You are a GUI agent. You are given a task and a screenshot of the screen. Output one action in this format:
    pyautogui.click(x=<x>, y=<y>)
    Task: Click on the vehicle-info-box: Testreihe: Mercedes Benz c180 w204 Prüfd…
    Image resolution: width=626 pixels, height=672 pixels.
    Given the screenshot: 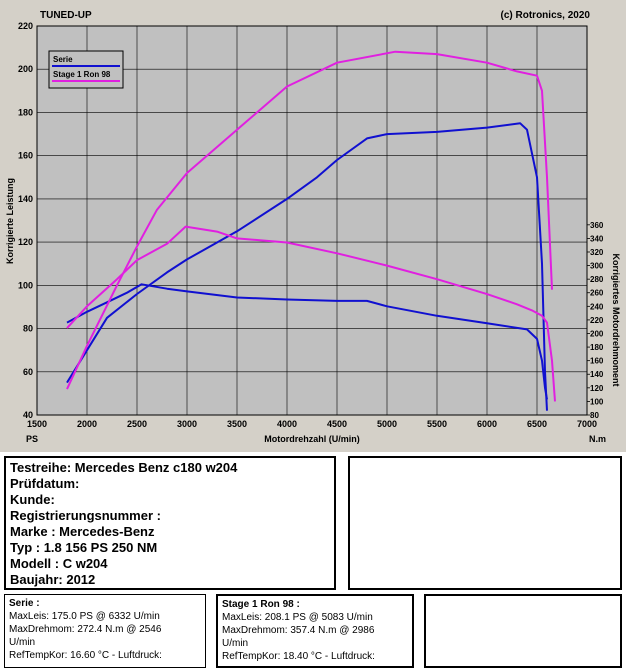 What is the action you would take?
    pyautogui.click(x=170, y=523)
    